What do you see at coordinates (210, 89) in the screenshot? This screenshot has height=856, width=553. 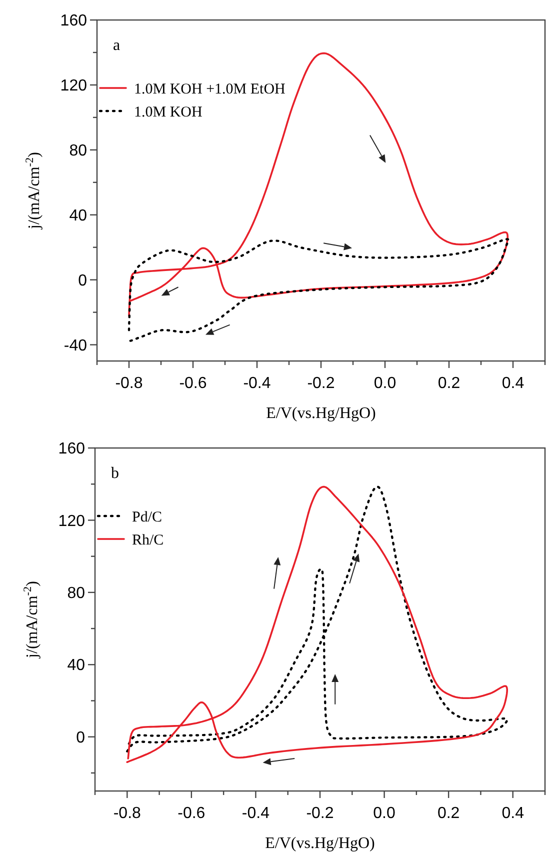 I see `legend-label: 1.0M KOH +1.0M EtOH` at bounding box center [210, 89].